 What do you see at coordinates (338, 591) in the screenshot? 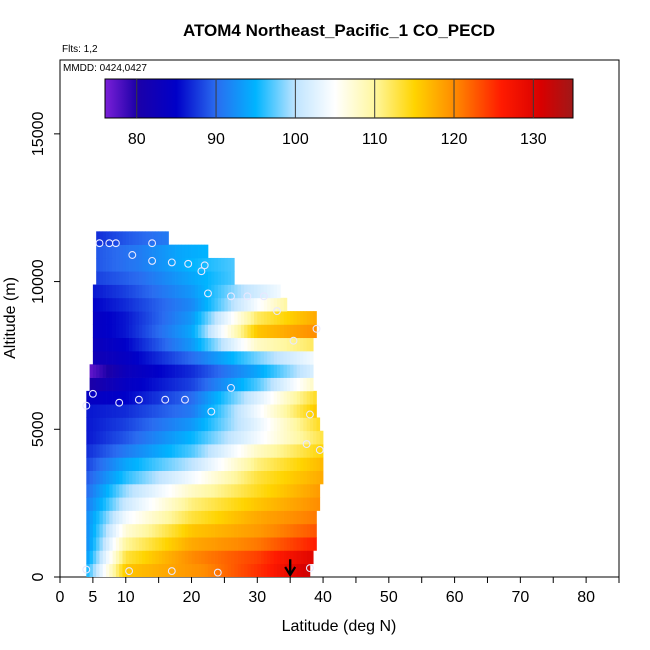
I see `x-axis: 0 5 10 20 30 40 50 60 70 80` at bounding box center [338, 591].